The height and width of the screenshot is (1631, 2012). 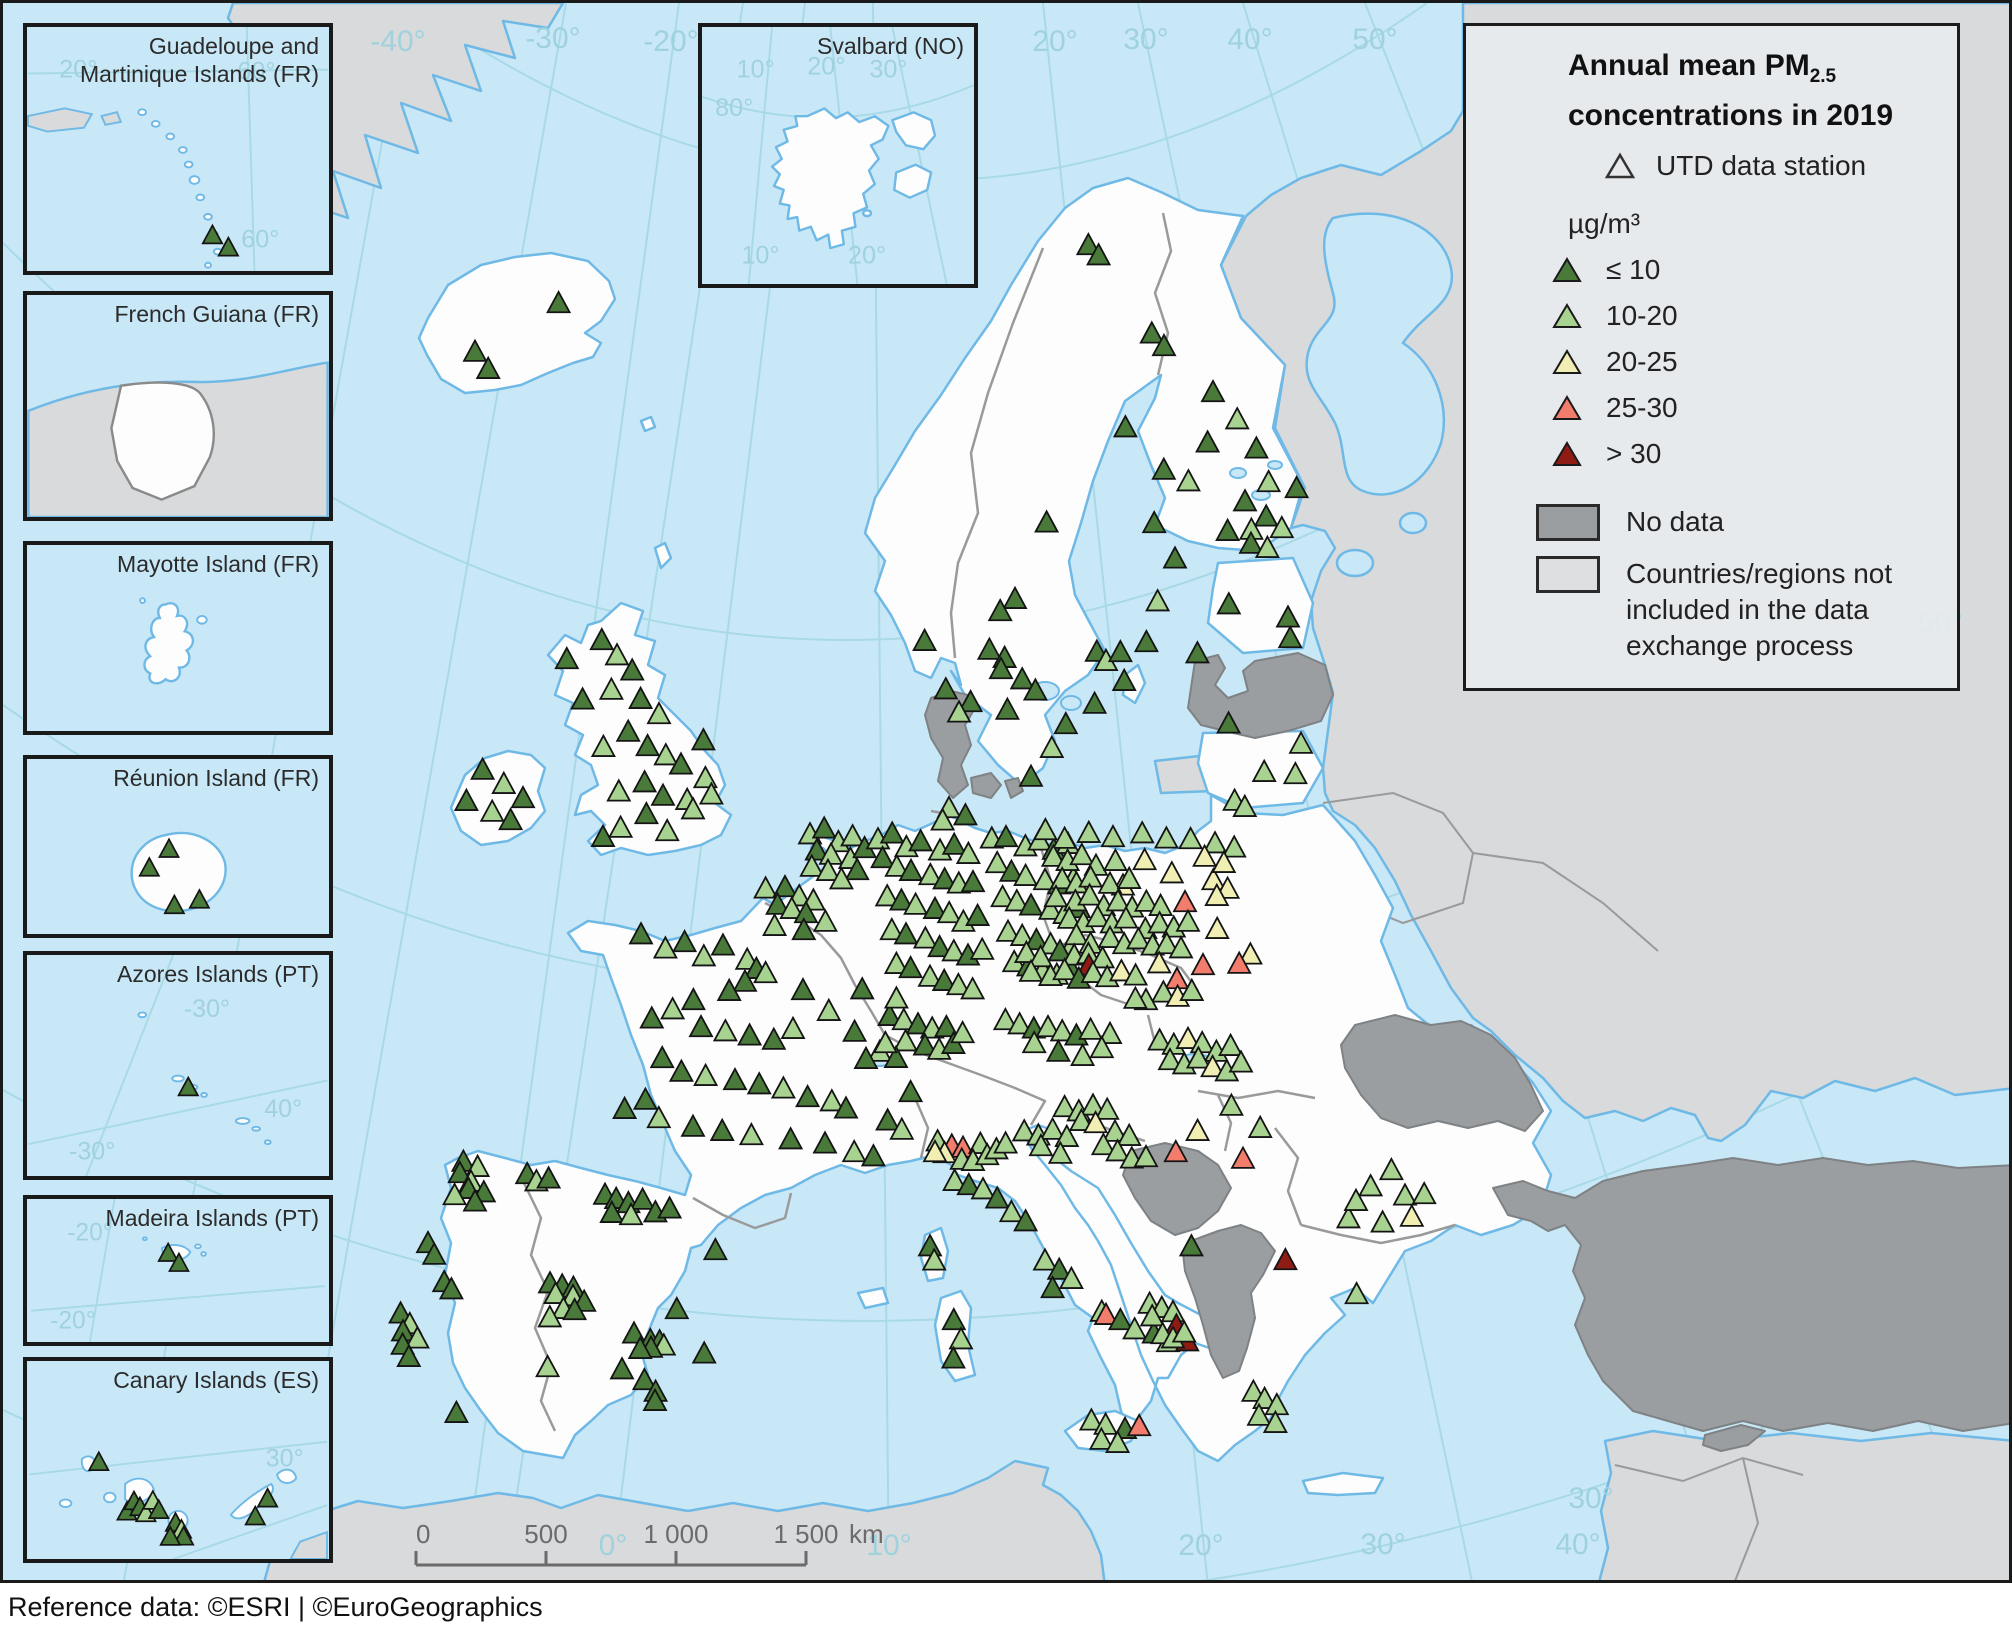 I want to click on inset-title: French Guiana (FR), so click(x=216, y=314).